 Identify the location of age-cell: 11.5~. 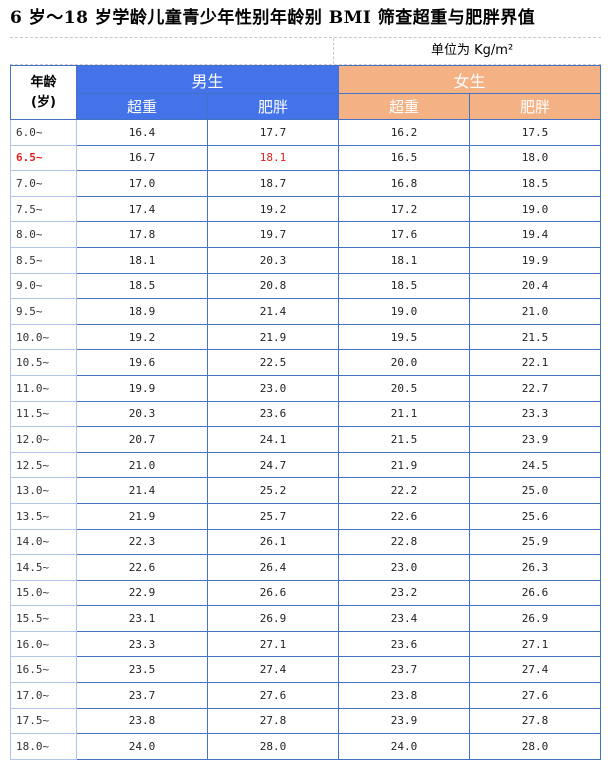
(43, 414).